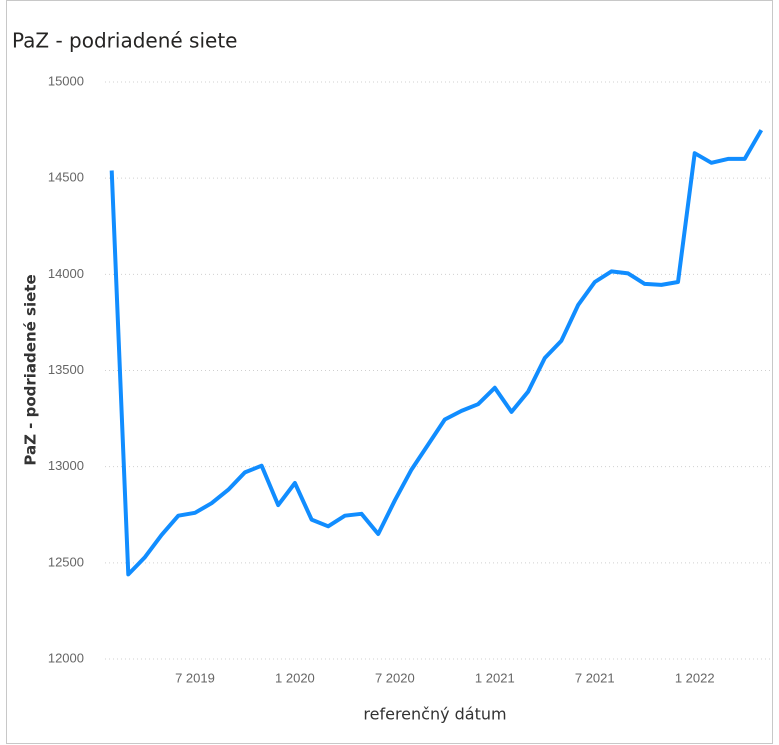 The height and width of the screenshot is (745, 779). What do you see at coordinates (66, 561) in the screenshot?
I see `y-tick-label: 12500` at bounding box center [66, 561].